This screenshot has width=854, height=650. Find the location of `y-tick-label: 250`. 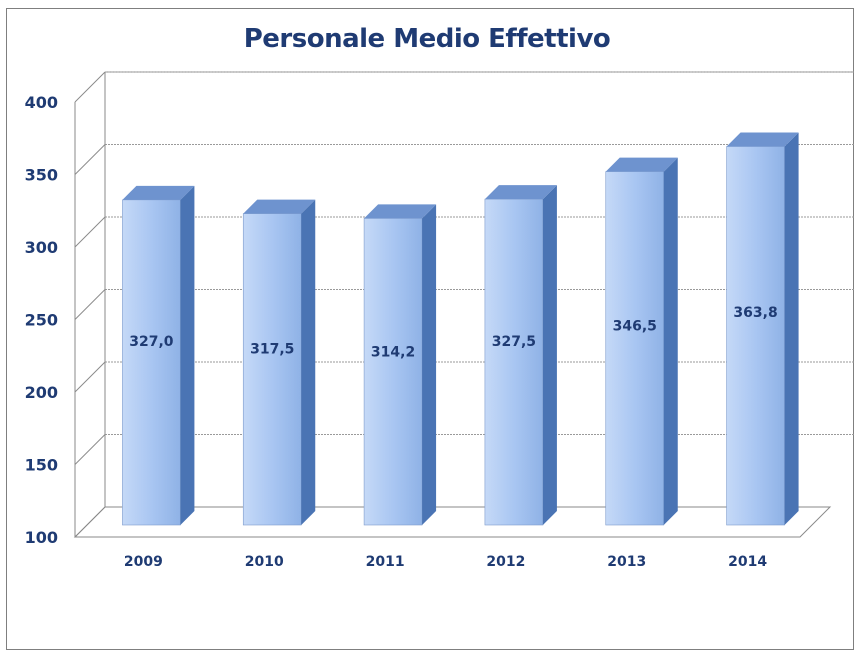

y-tick-label: 250 is located at coordinates (41, 320).